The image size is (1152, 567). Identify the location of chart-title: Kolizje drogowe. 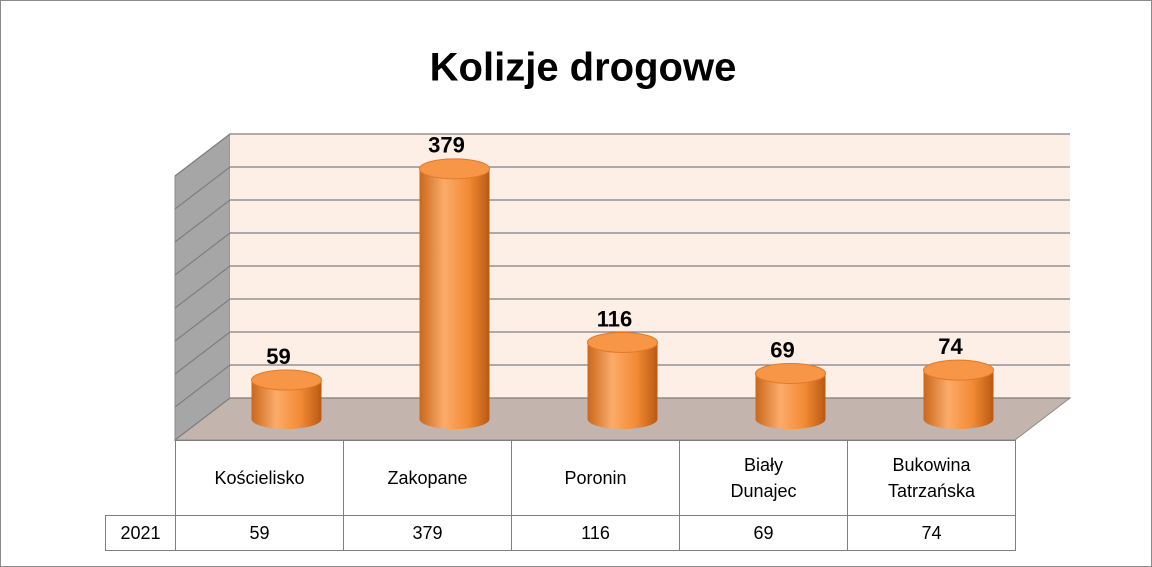
(583, 68).